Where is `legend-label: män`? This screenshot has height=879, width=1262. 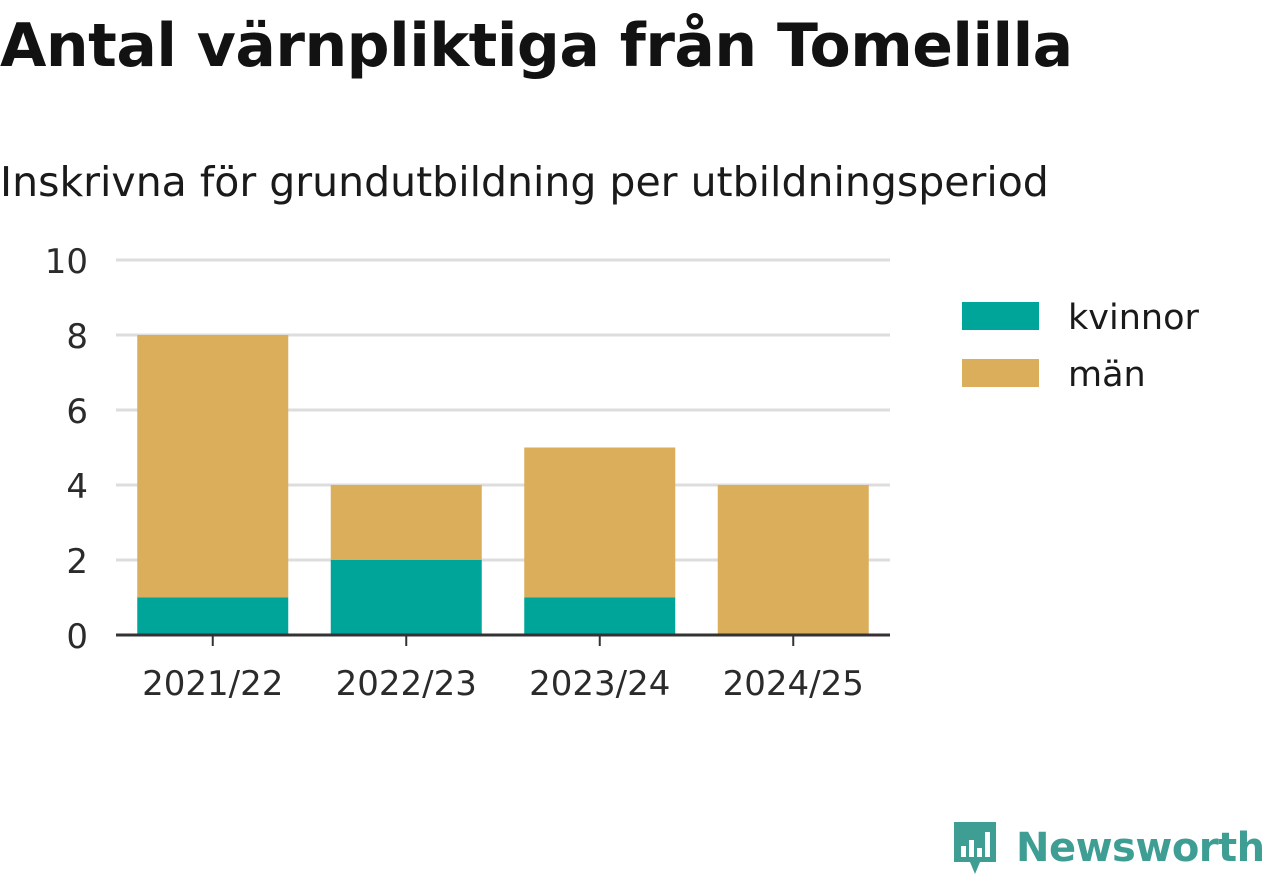
legend-label: män is located at coordinates (1107, 375).